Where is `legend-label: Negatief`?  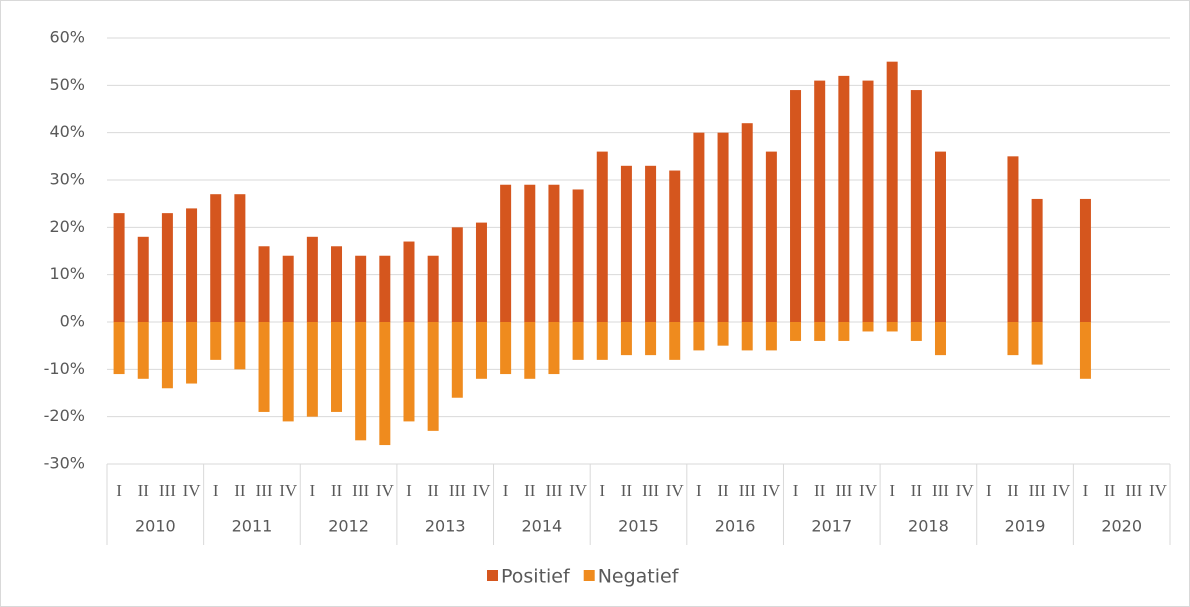
legend-label: Negatief is located at coordinates (639, 577).